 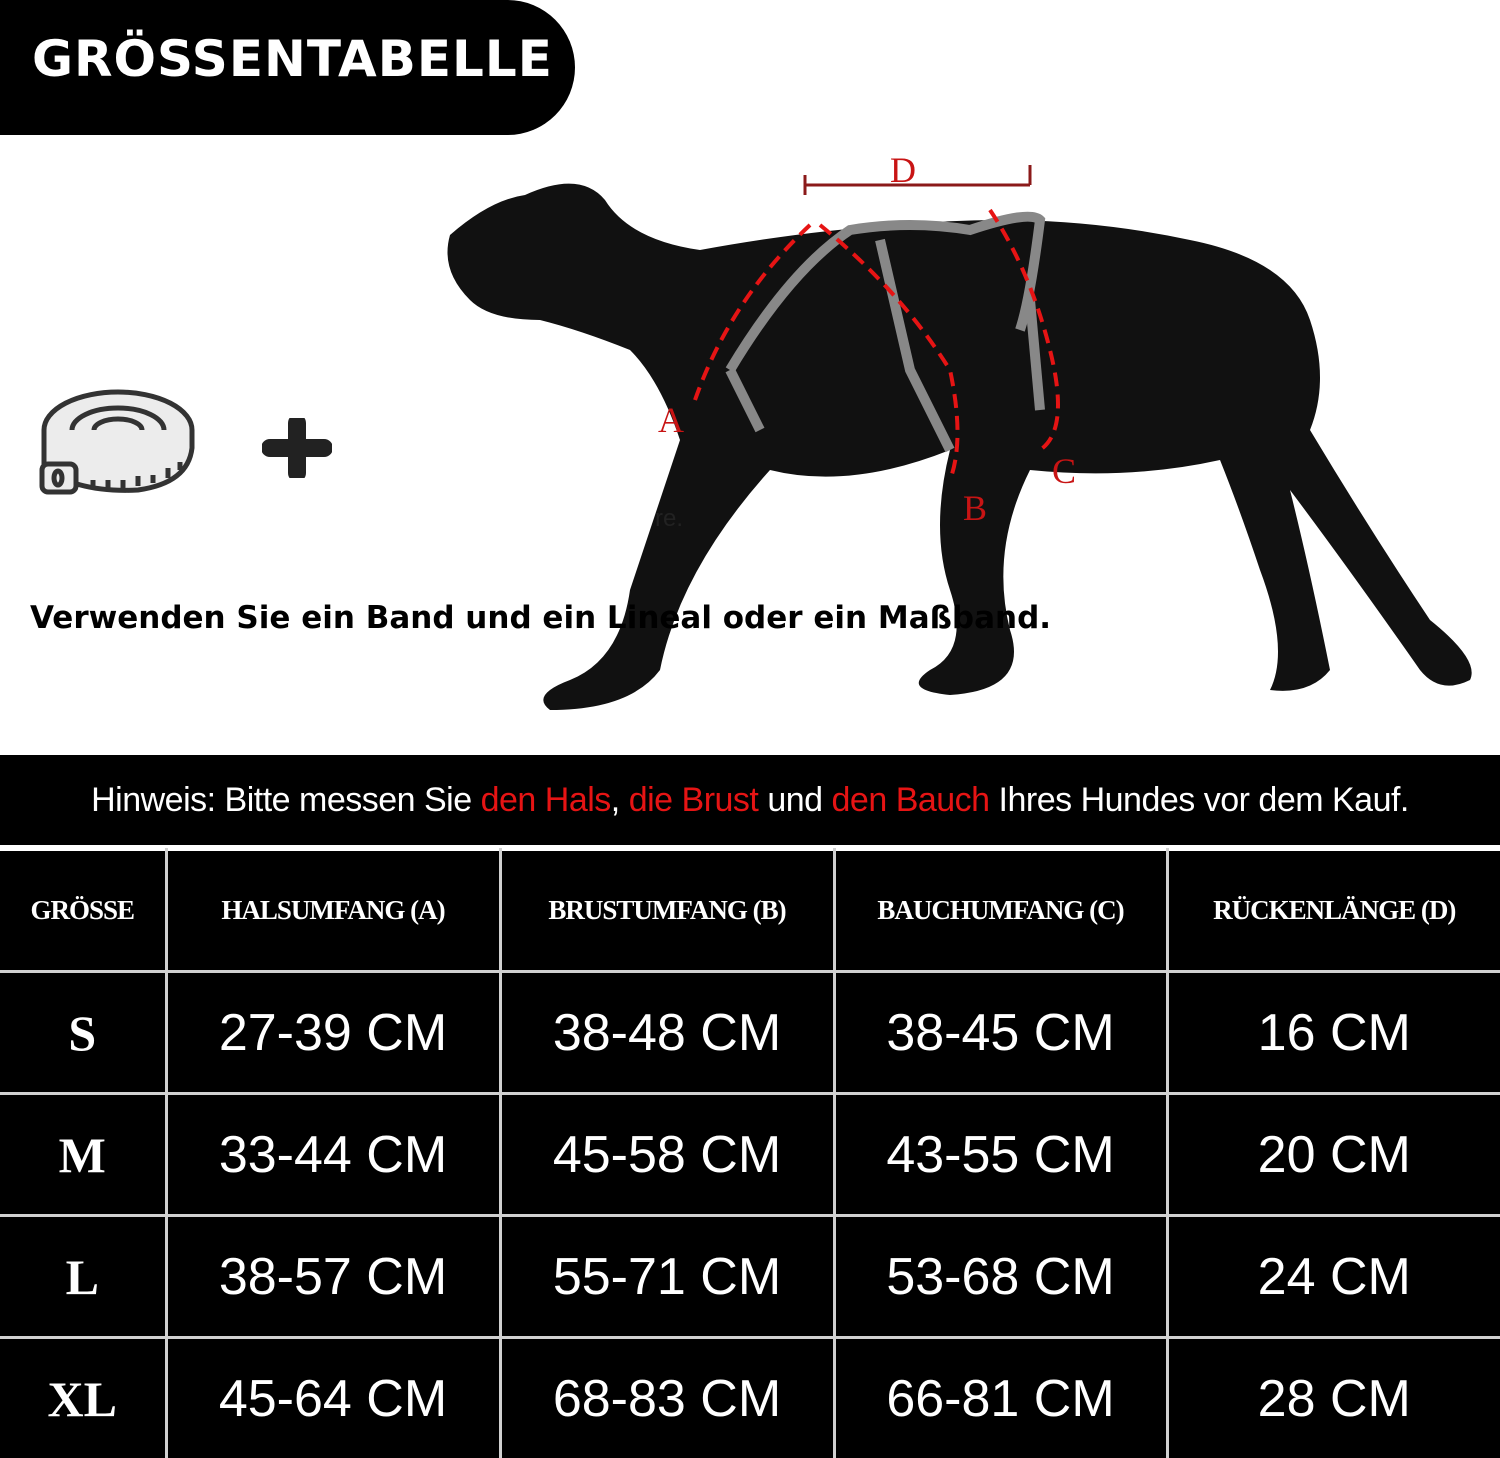 What do you see at coordinates (1332, 1276) in the screenshot?
I see `cell: 24 CM` at bounding box center [1332, 1276].